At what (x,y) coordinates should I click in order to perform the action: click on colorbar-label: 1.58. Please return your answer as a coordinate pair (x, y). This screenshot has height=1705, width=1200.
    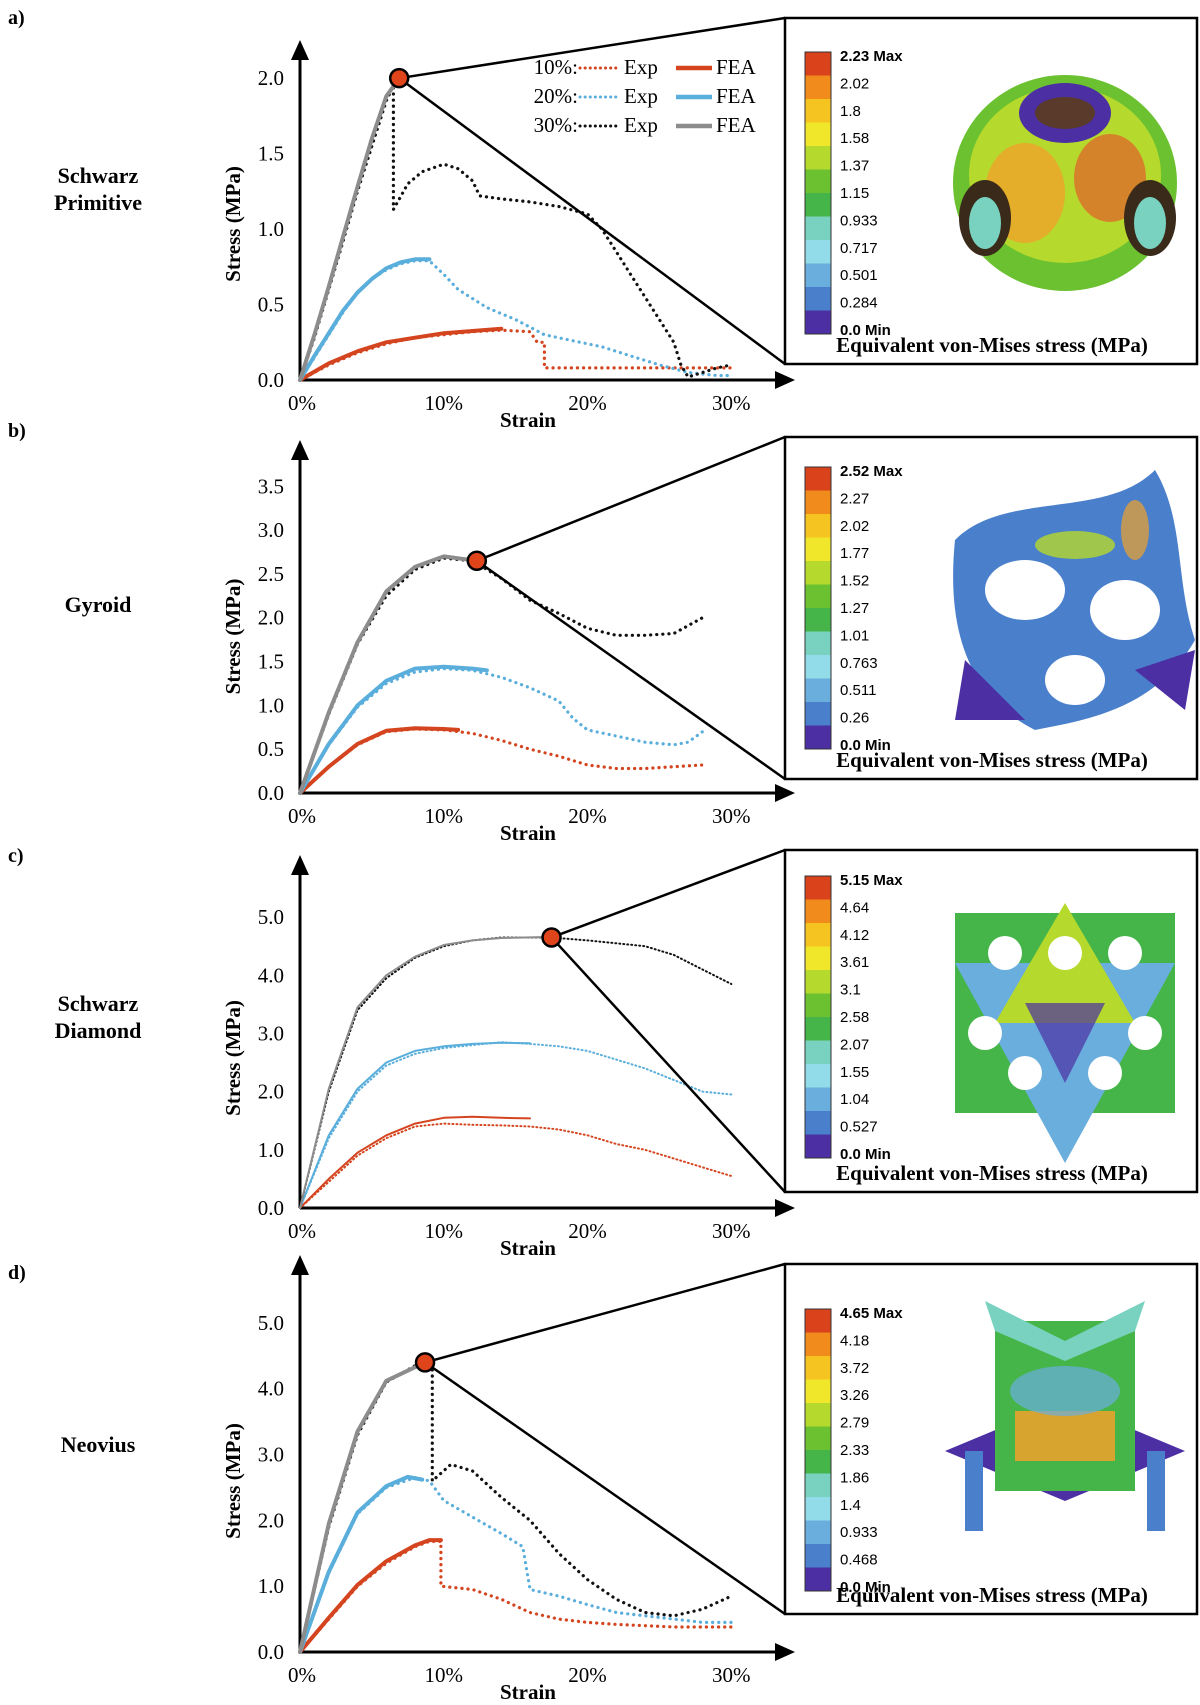
    Looking at the image, I should click on (854, 138).